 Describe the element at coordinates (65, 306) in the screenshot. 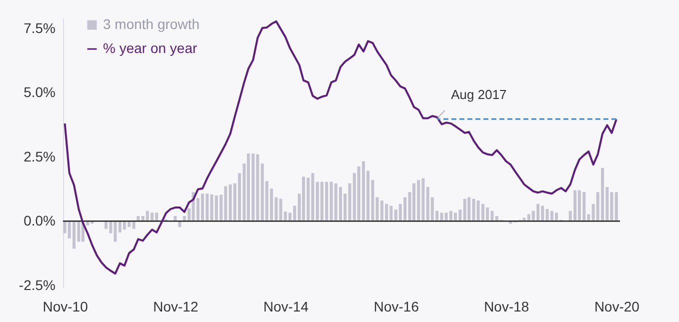

I see `x-tick-label: Nov-10` at that location.